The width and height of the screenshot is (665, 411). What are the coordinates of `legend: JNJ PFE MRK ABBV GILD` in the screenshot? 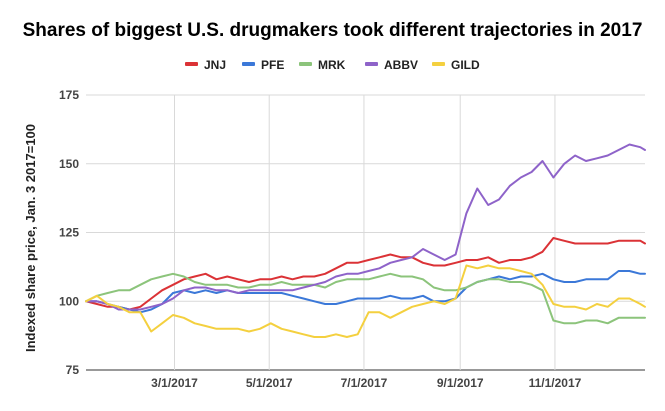 It's located at (332, 65).